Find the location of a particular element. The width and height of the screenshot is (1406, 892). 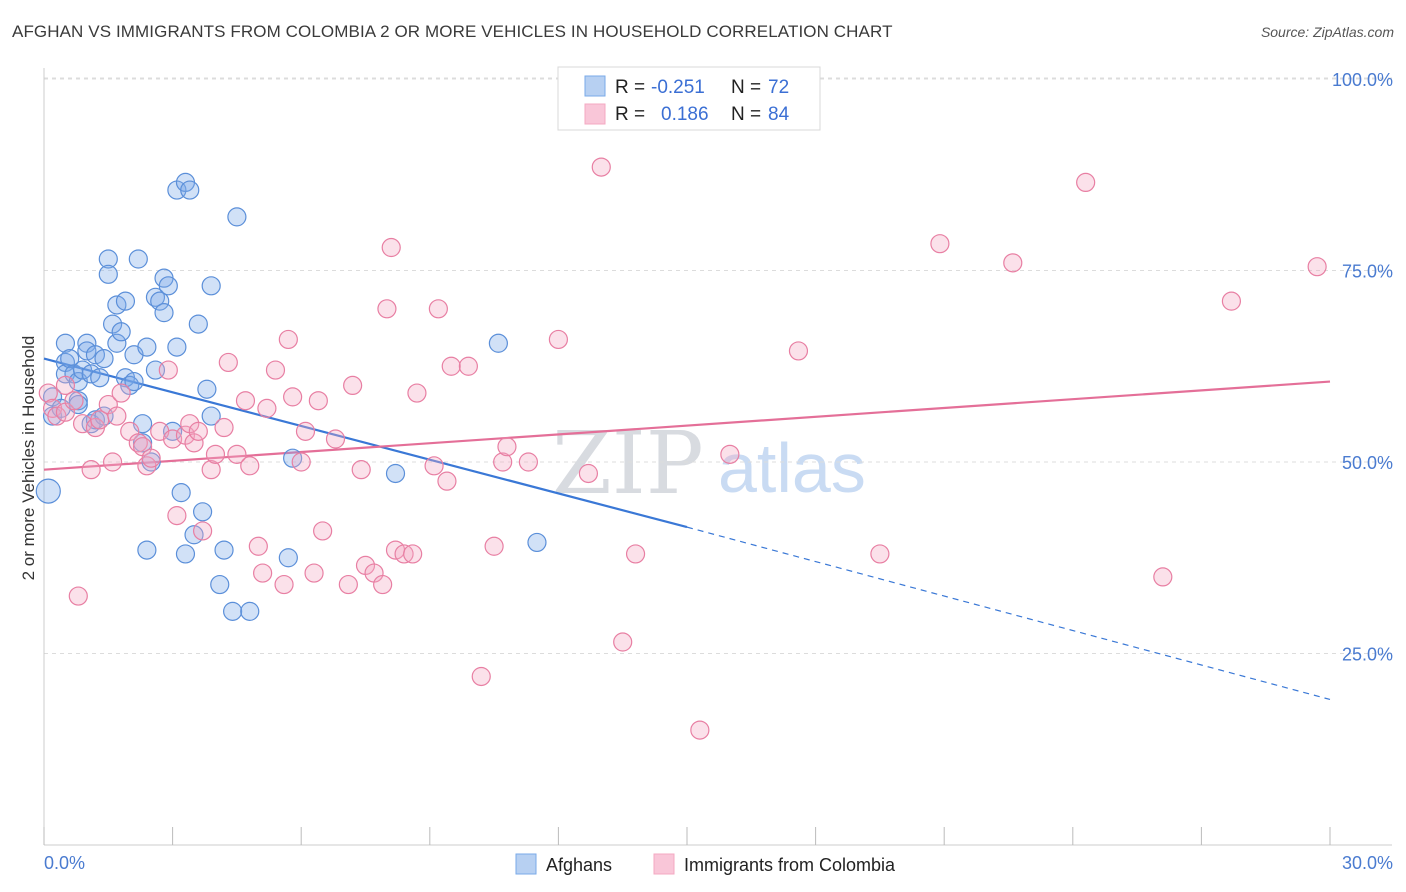

y-tick-label: 25.0% is located at coordinates (1367, 655).